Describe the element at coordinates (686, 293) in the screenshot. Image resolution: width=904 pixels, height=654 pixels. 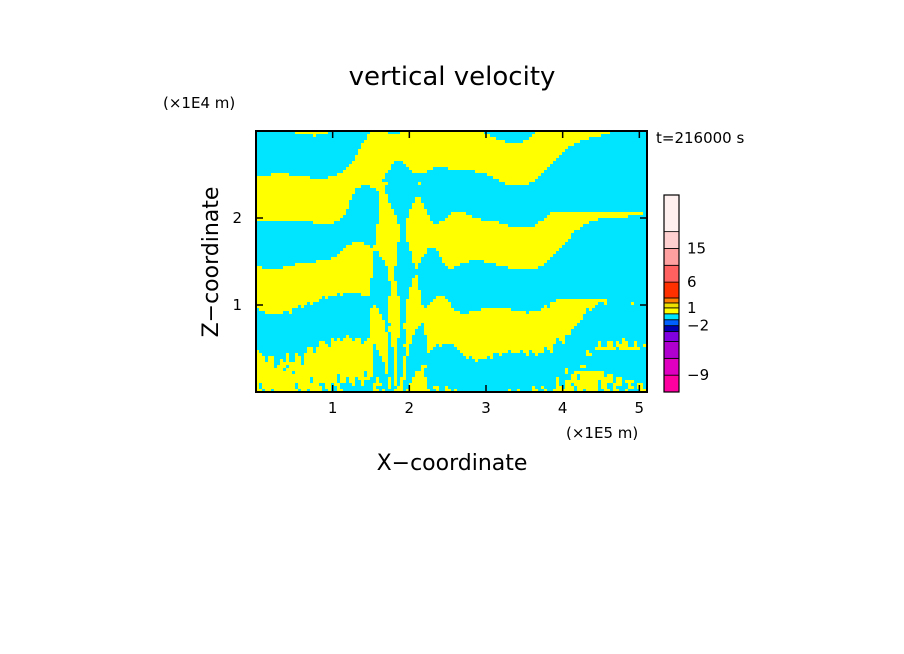
I see `colorbar: −9 −21 6 15` at that location.